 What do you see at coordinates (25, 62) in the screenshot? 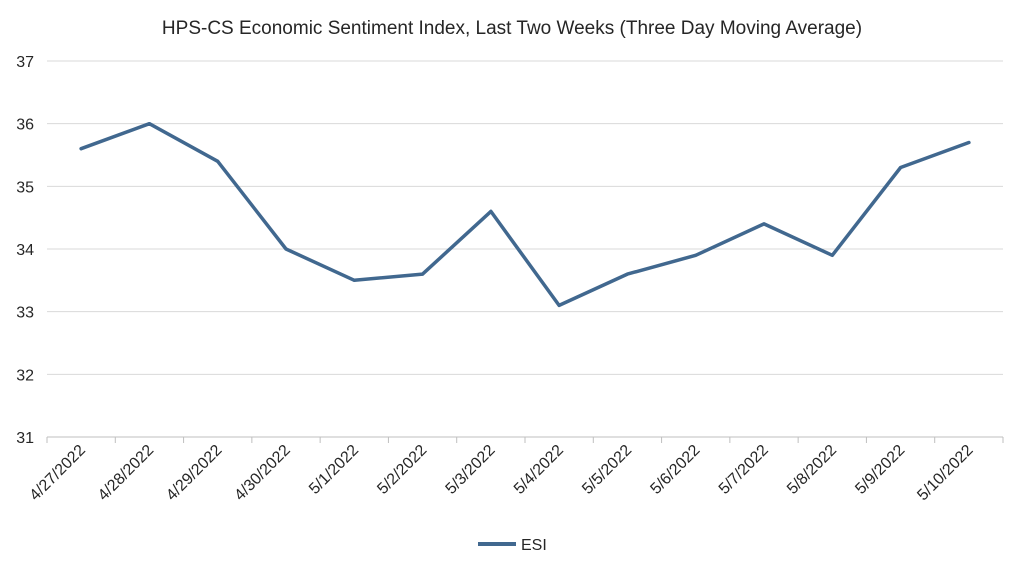
I see `y-tick-label: 37` at bounding box center [25, 62].